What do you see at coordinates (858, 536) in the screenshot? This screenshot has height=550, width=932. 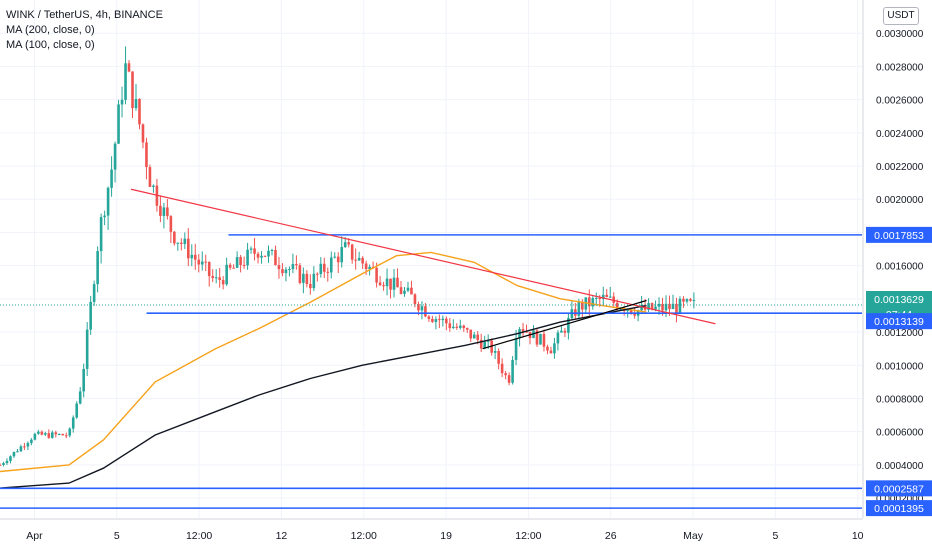 I see `x-tick-label: 10` at bounding box center [858, 536].